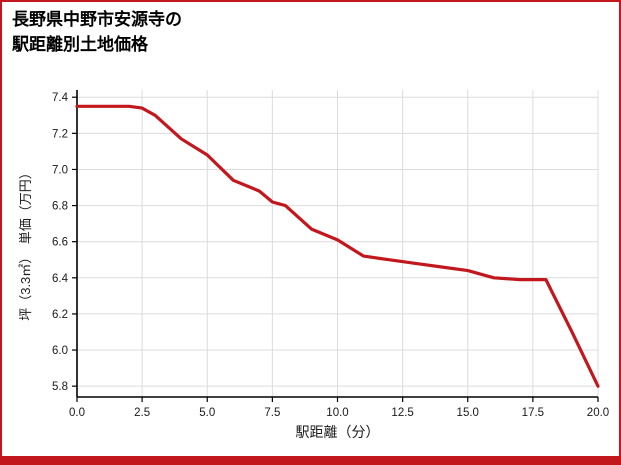 The width and height of the screenshot is (621, 465). Describe the element at coordinates (80, 44) in the screenshot. I see `chart-title-line2: 駅距離別土地価格` at that location.